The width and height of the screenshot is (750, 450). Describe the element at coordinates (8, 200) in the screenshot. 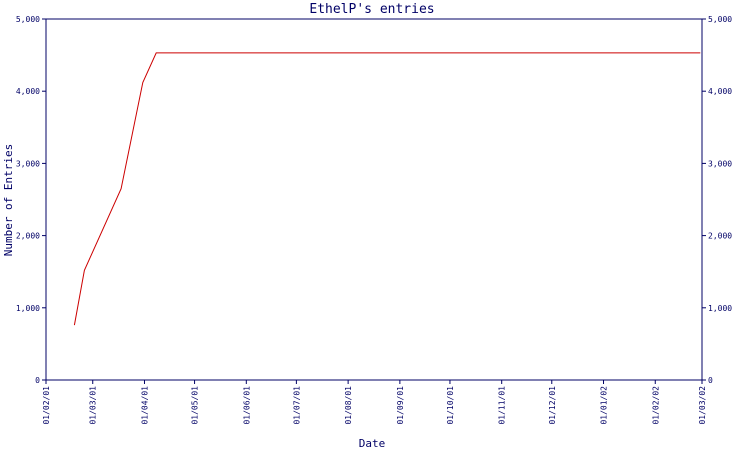

I see `y-axis-label: Number of Entries` at that location.